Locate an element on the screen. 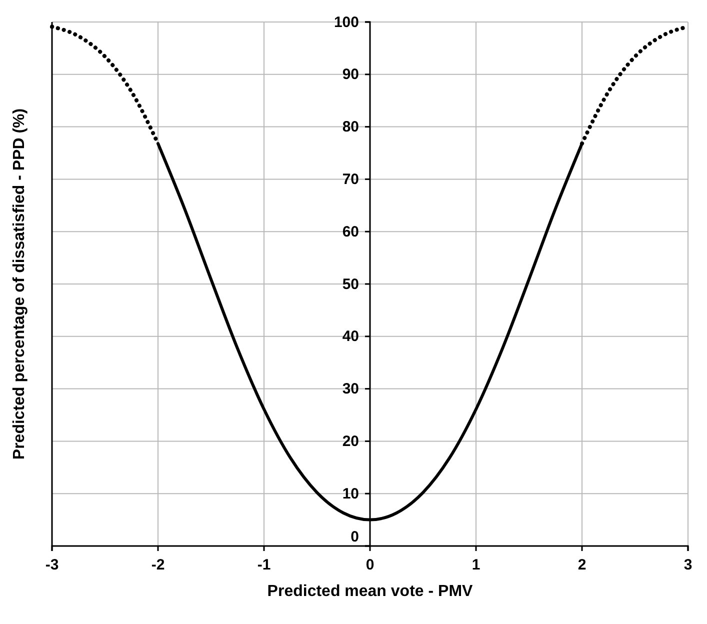 The width and height of the screenshot is (707, 624). y-axis-title: Predicted percentage of dissatisfied - PPD (%) is located at coordinates (19, 284).